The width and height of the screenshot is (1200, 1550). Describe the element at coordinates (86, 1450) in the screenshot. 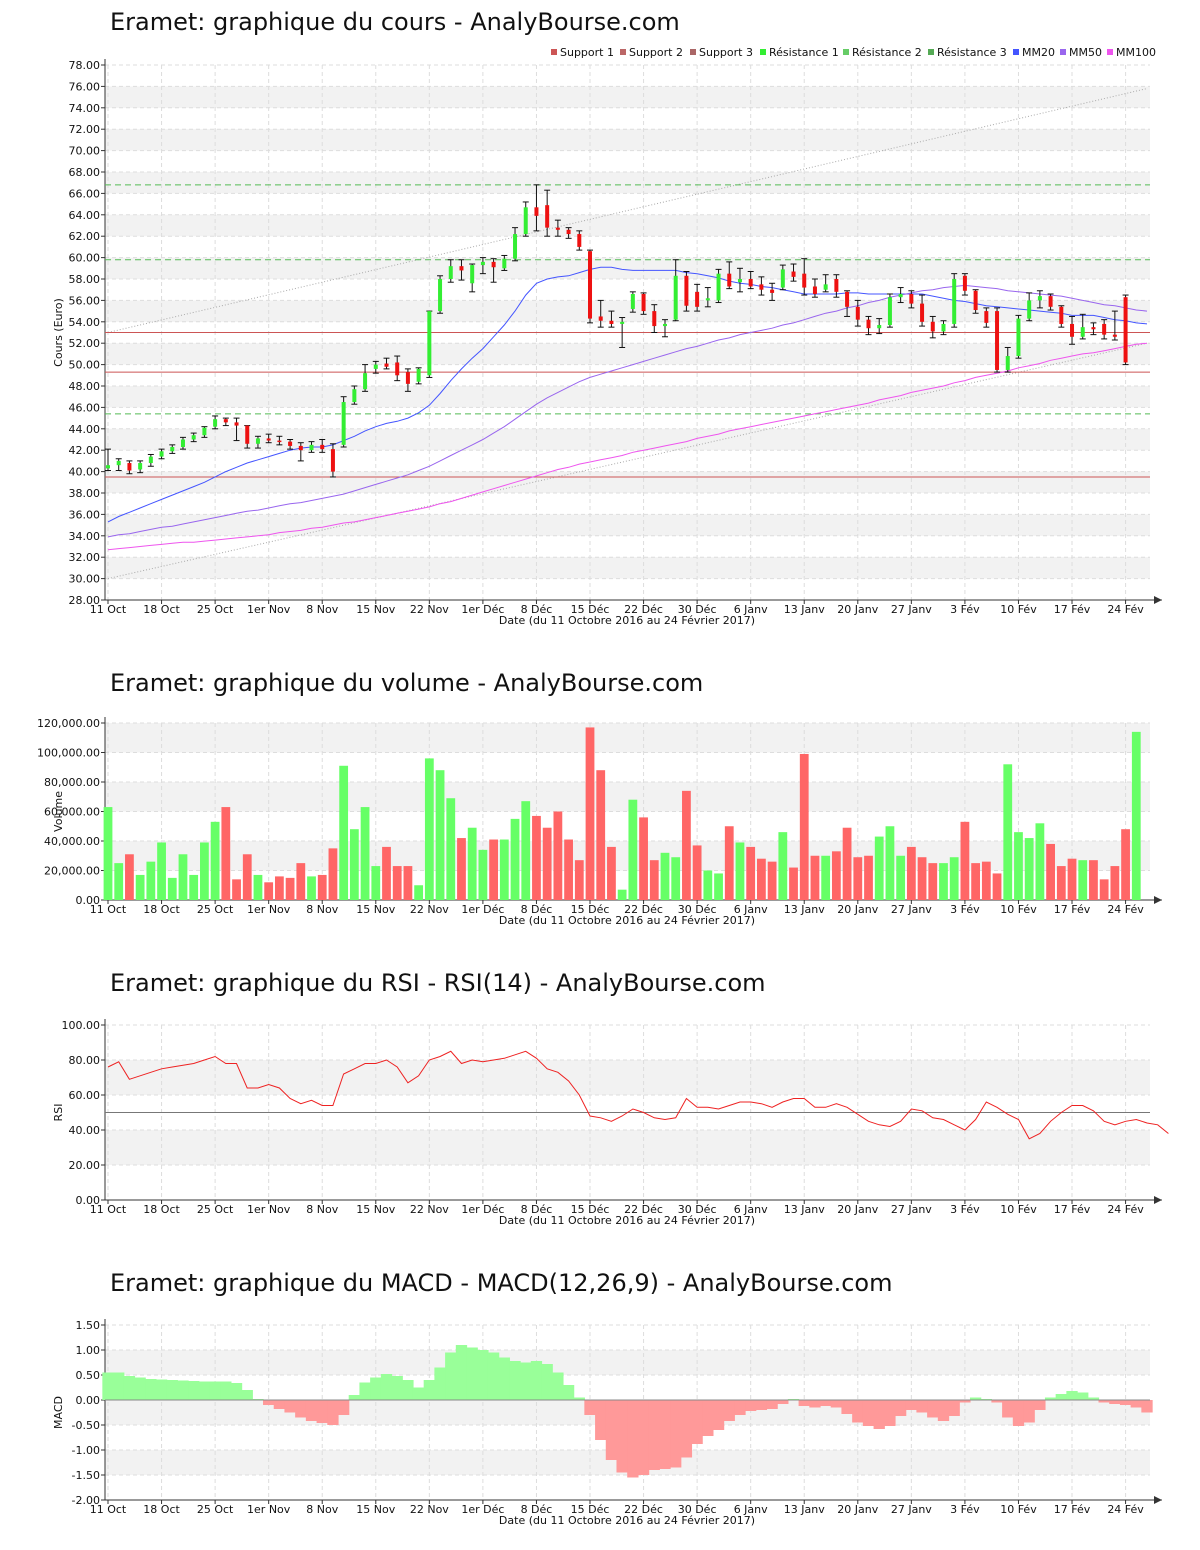

I see `y-tick-label: -1.00` at that location.